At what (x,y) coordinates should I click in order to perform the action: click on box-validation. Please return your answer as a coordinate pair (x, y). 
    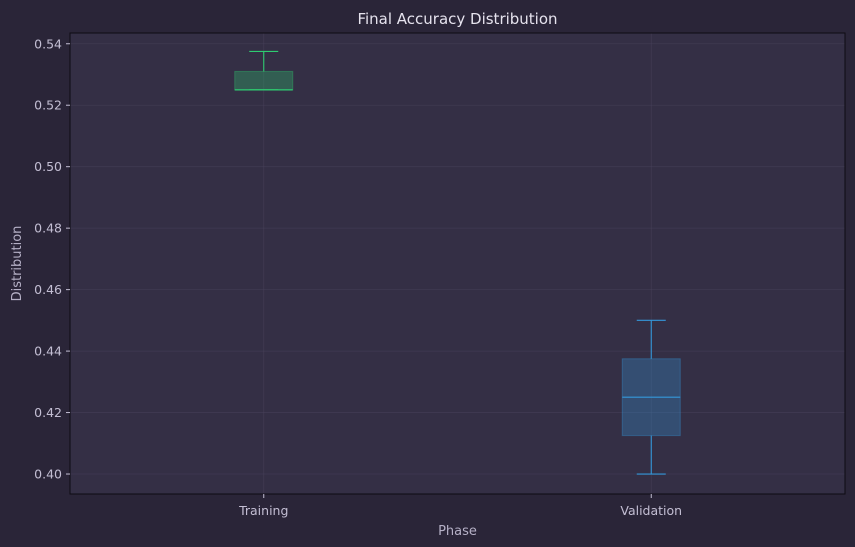
    Looking at the image, I should click on (651, 397).